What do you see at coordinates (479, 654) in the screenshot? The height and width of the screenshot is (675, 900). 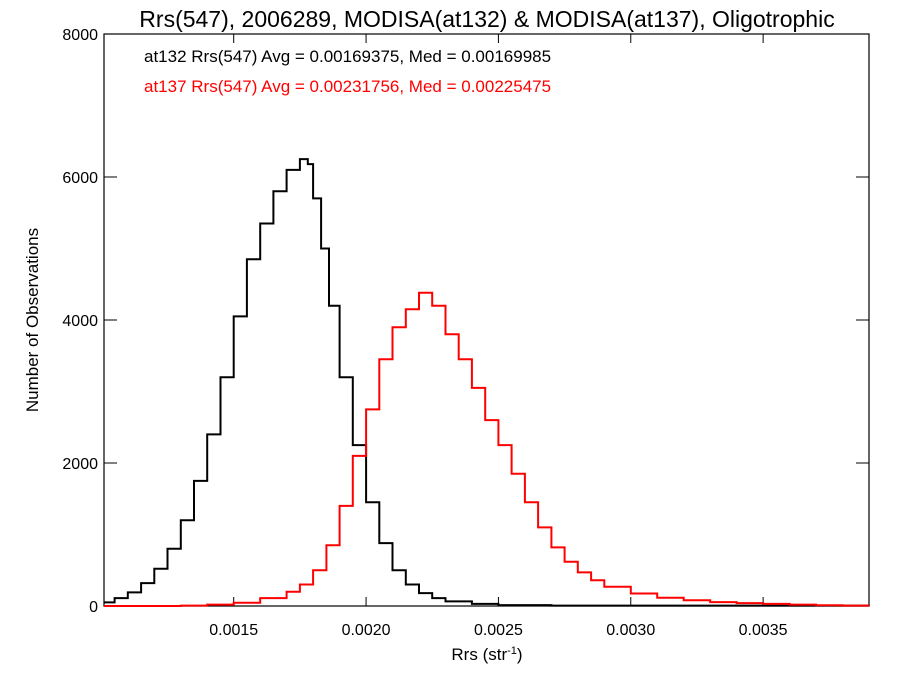 I see `x-axis-label-main: Rrs (str` at bounding box center [479, 654].